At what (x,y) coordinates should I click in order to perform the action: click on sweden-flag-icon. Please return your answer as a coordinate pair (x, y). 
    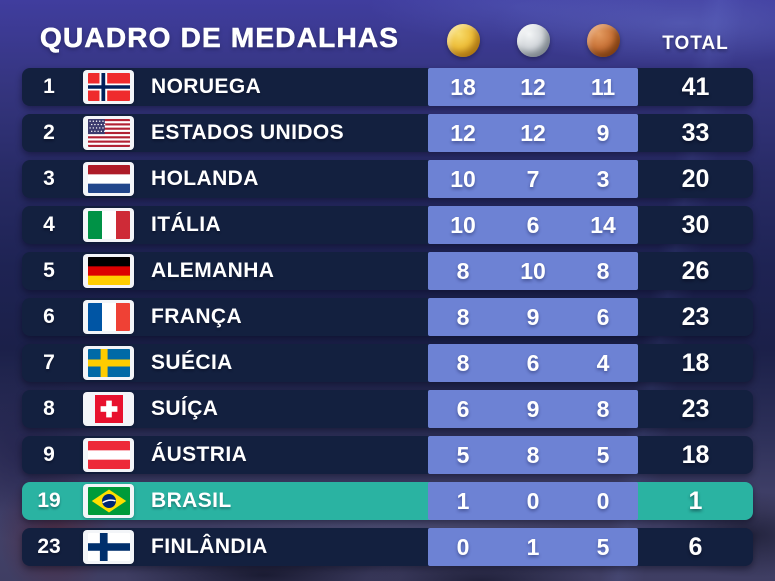
    Looking at the image, I should click on (108, 363).